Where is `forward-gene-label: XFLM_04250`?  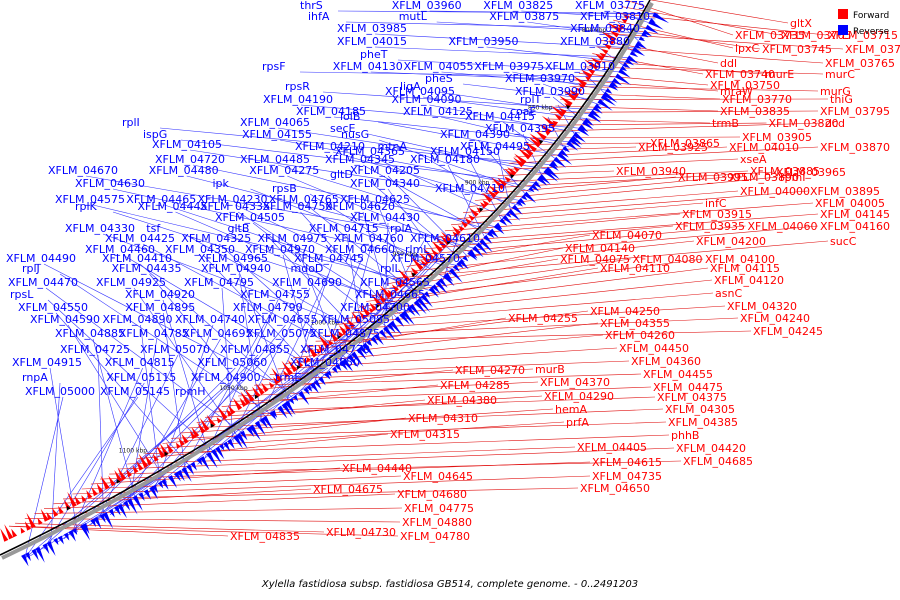 forward-gene-label: XFLM_04250 is located at coordinates (625, 311).